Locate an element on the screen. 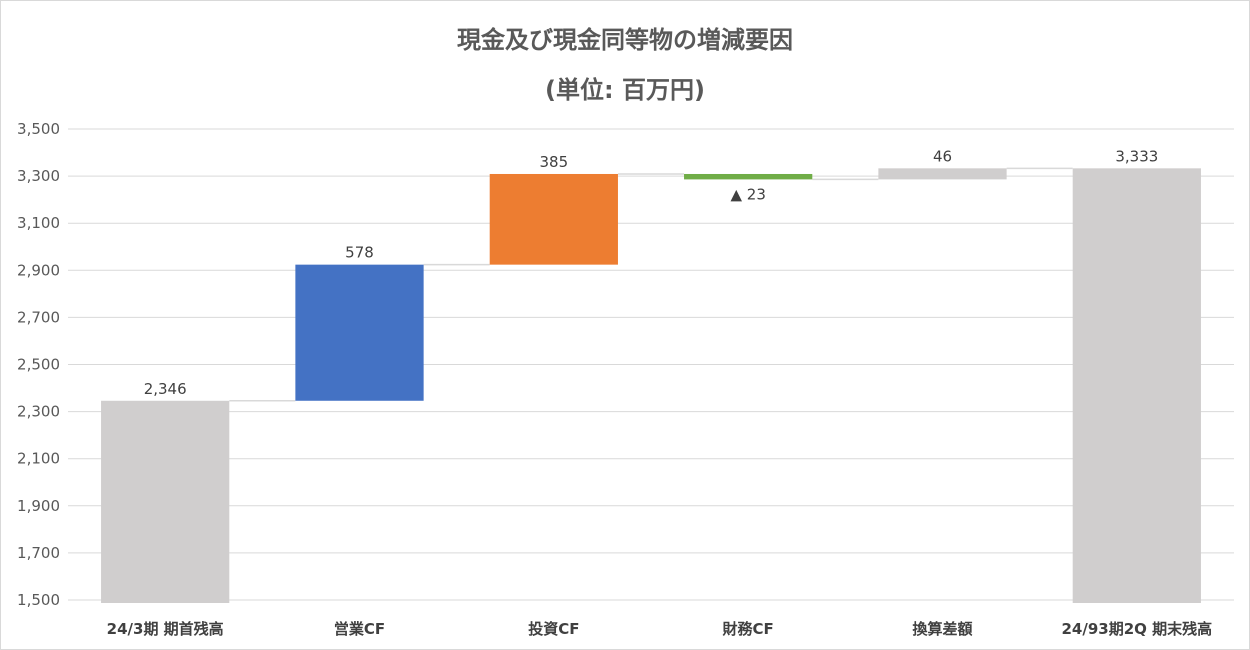 The image size is (1250, 650). x-tick-label: 営業CF is located at coordinates (359, 629).